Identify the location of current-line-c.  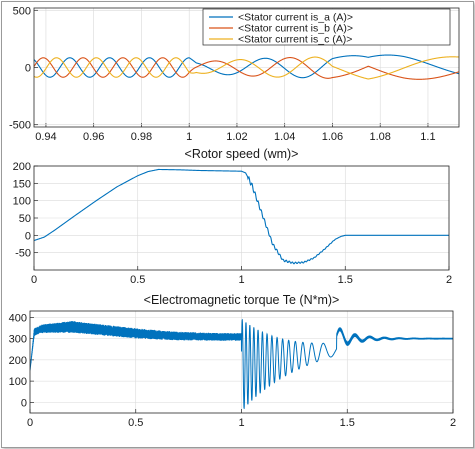
(246, 68).